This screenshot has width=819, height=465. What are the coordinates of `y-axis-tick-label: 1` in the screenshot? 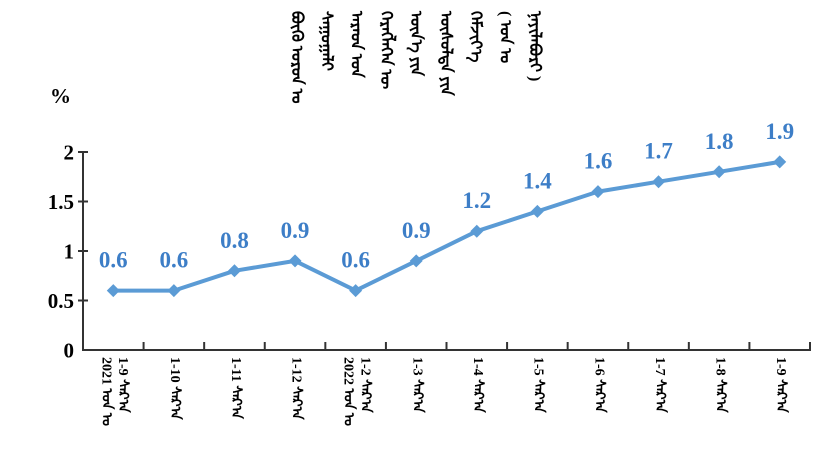 It's located at (69, 251).